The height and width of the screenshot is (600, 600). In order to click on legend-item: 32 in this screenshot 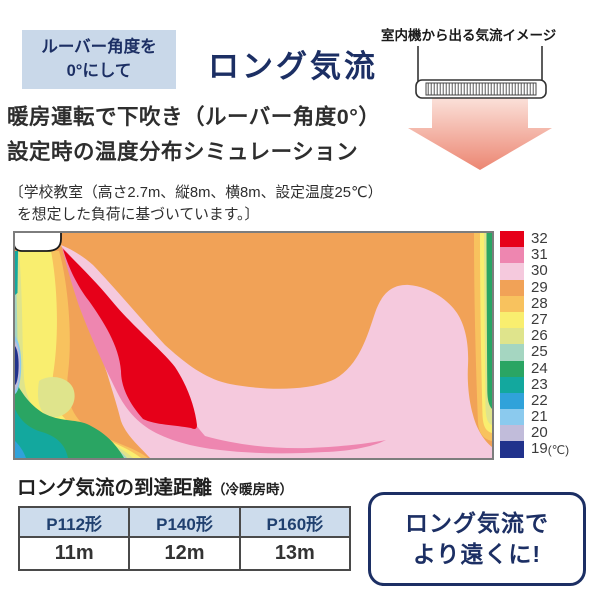, I will do `click(534, 239)`.